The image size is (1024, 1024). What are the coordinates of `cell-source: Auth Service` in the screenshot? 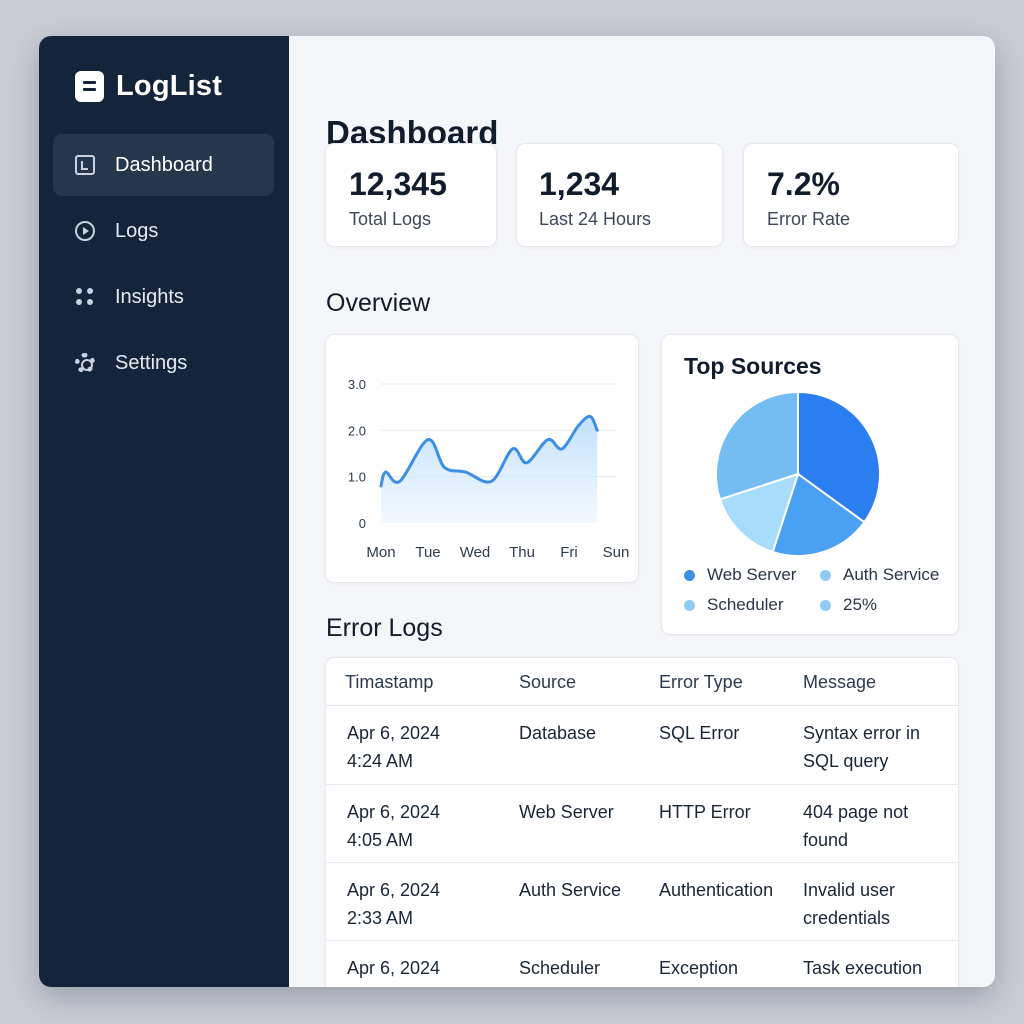 It's located at (570, 890).